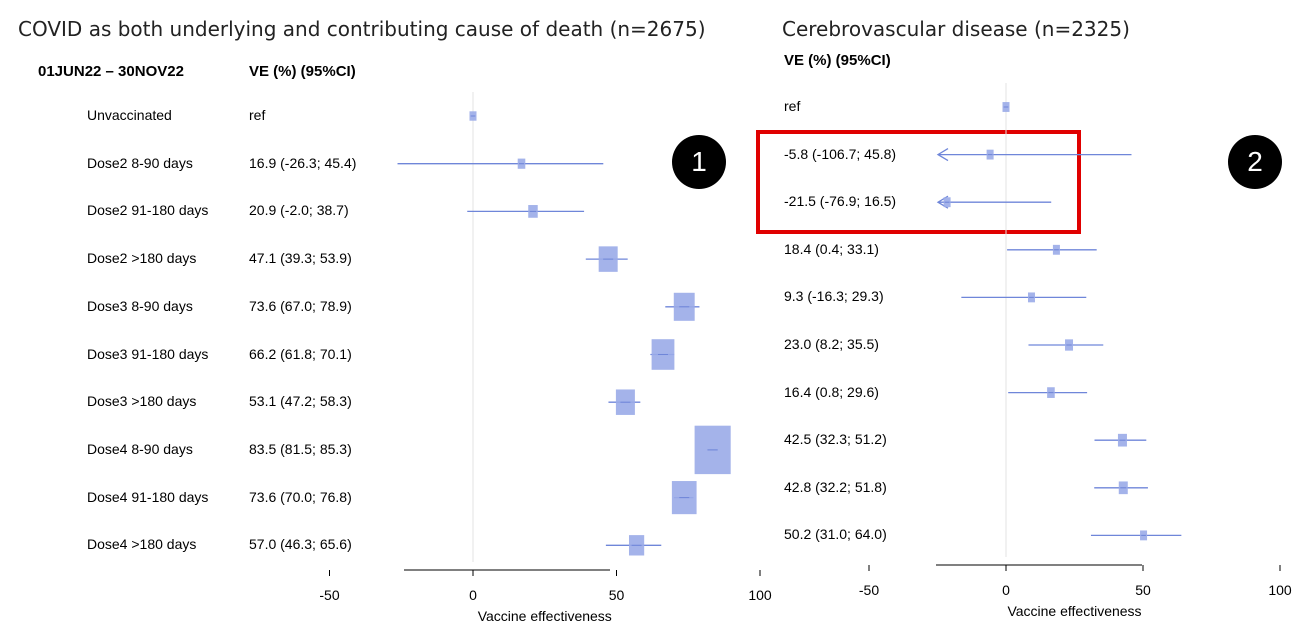 The height and width of the screenshot is (643, 1300). What do you see at coordinates (942, 155) in the screenshot?
I see `right-ci-arrow` at bounding box center [942, 155].